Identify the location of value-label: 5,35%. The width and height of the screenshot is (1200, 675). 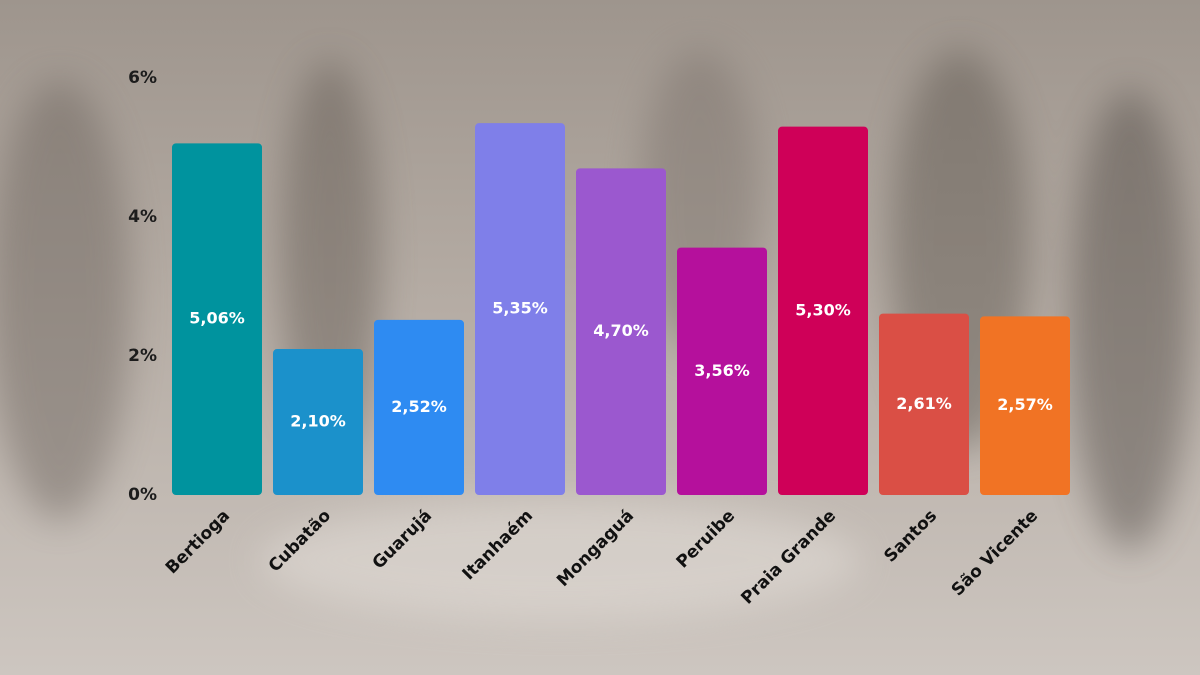
(520, 308).